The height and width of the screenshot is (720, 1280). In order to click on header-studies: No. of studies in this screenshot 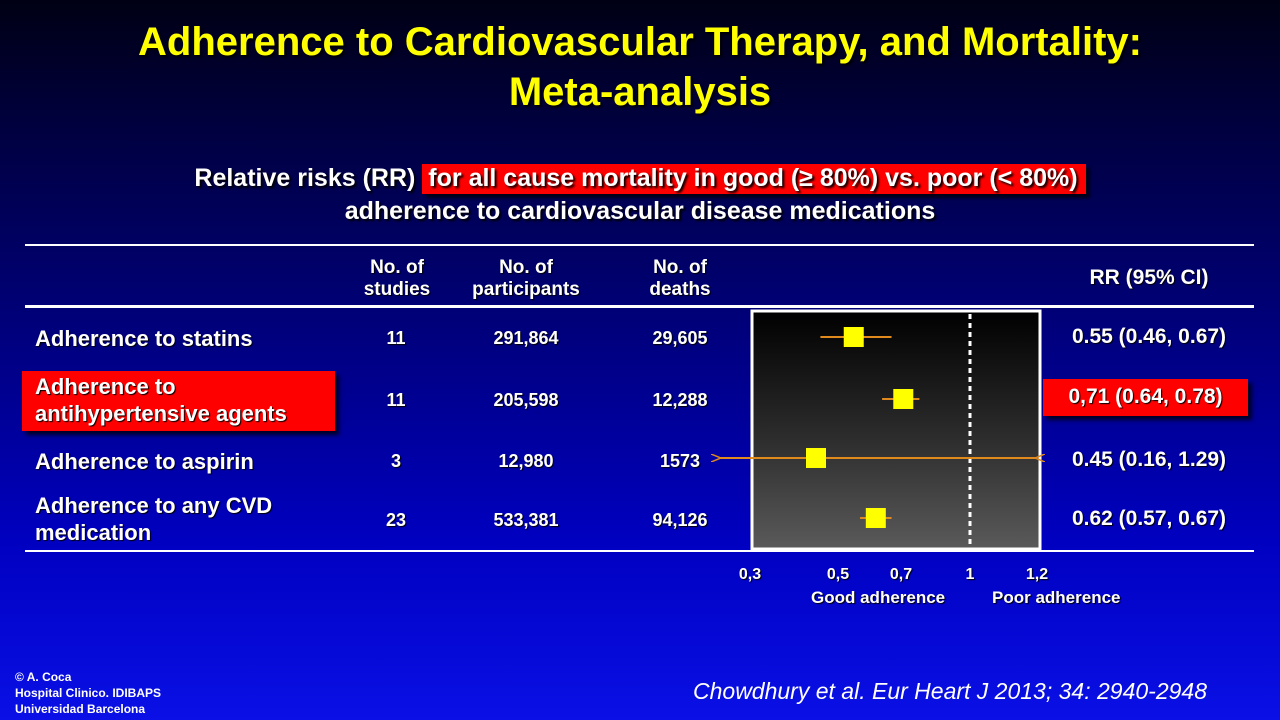, I will do `click(397, 278)`.